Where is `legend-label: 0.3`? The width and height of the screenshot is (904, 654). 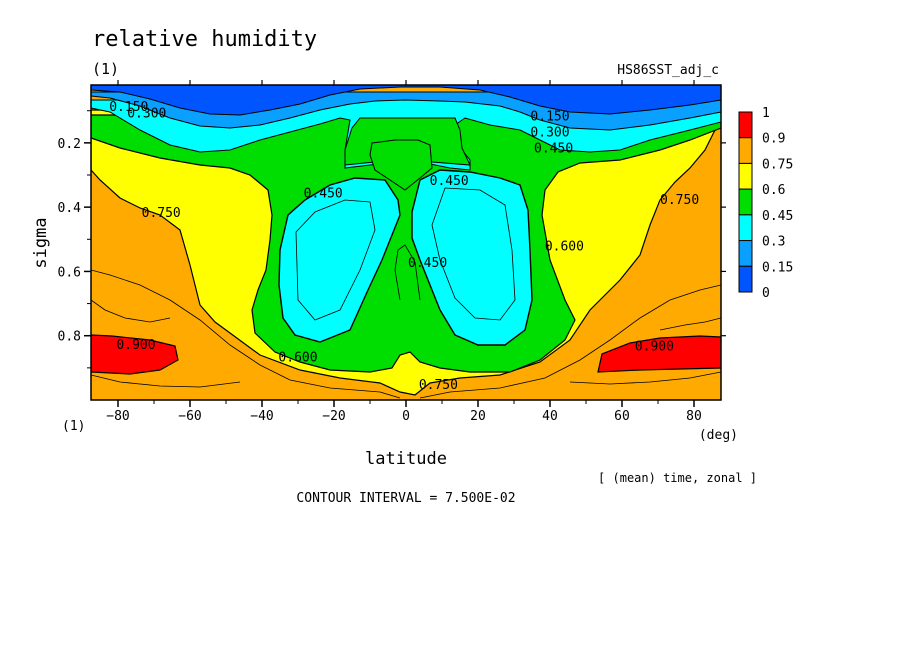
legend-label: 0.3 is located at coordinates (773, 242).